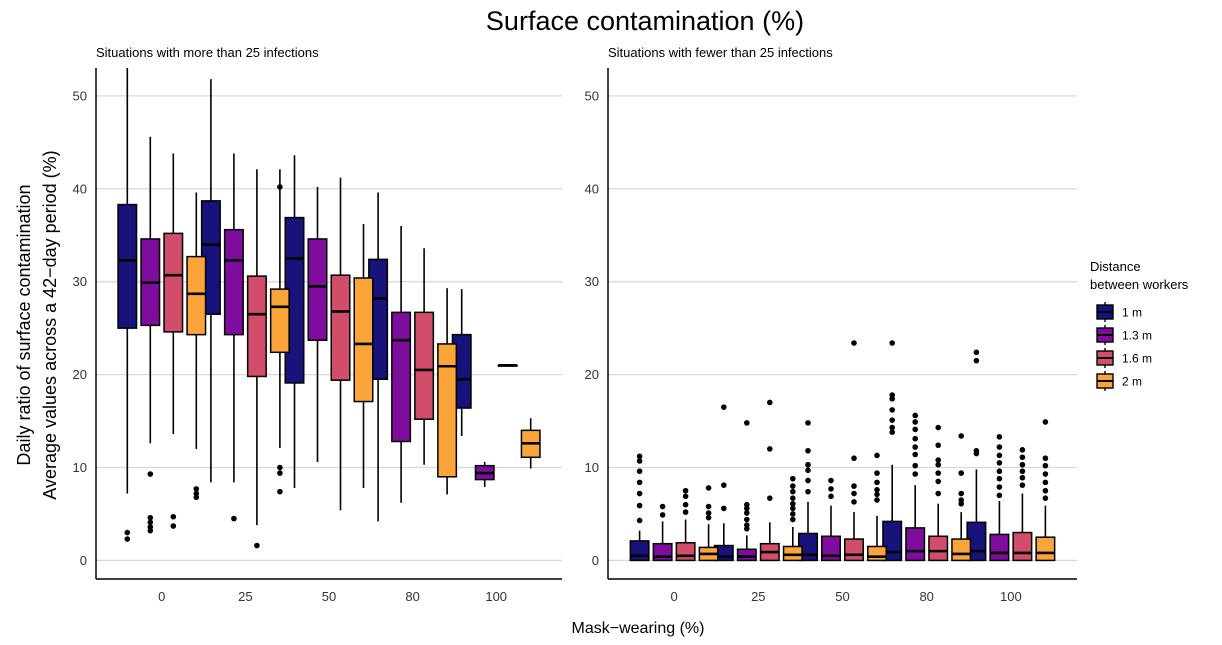 This screenshot has height=645, width=1222. Describe the element at coordinates (1137, 359) in the screenshot. I see `legend-label: 1.6 m` at that location.